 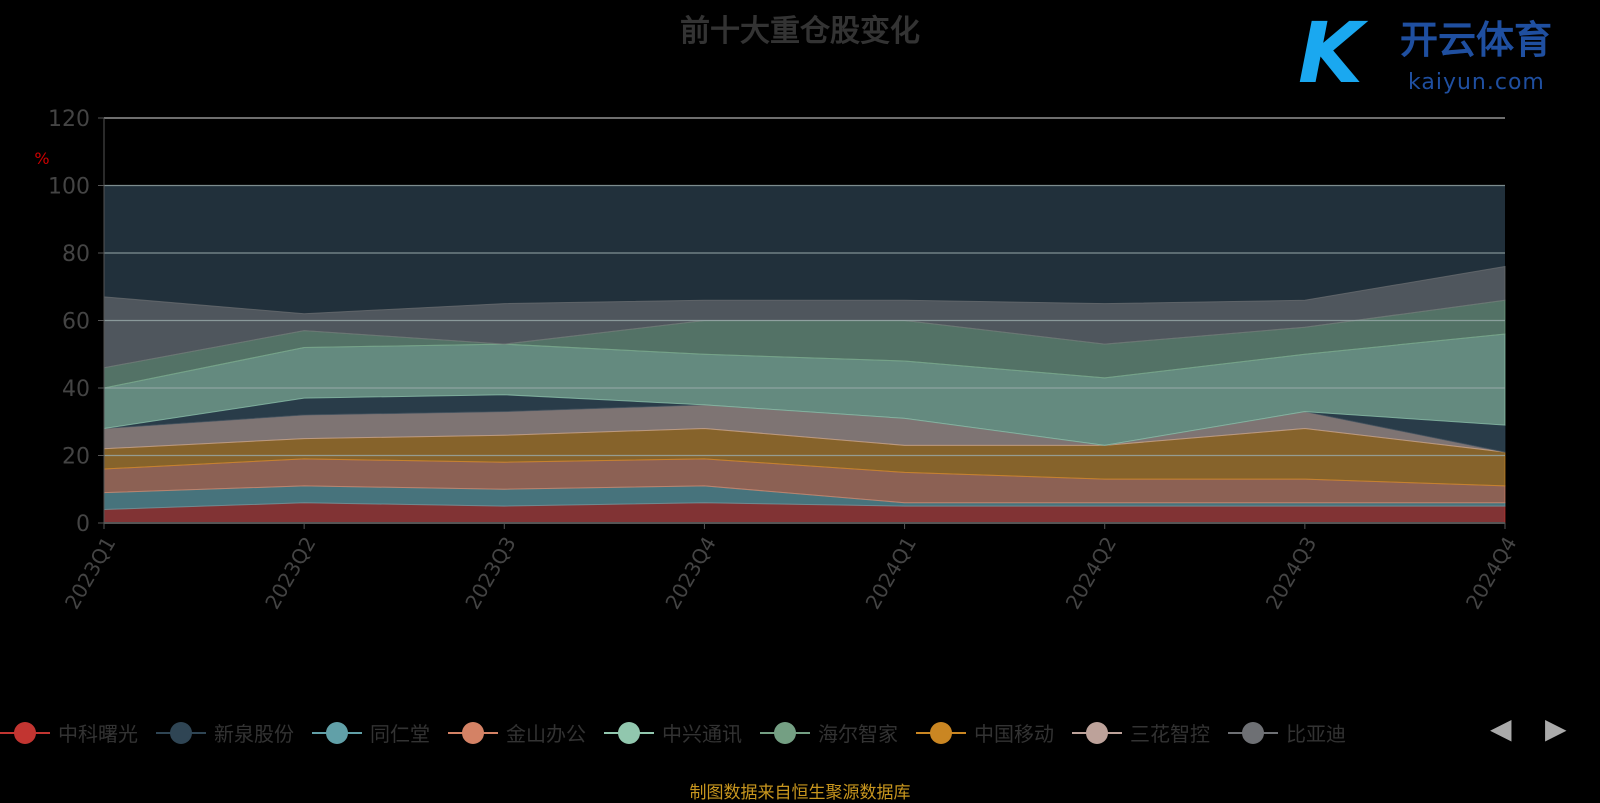 What do you see at coordinates (254, 734) in the screenshot?
I see `legend-label: 新泉股份` at bounding box center [254, 734].